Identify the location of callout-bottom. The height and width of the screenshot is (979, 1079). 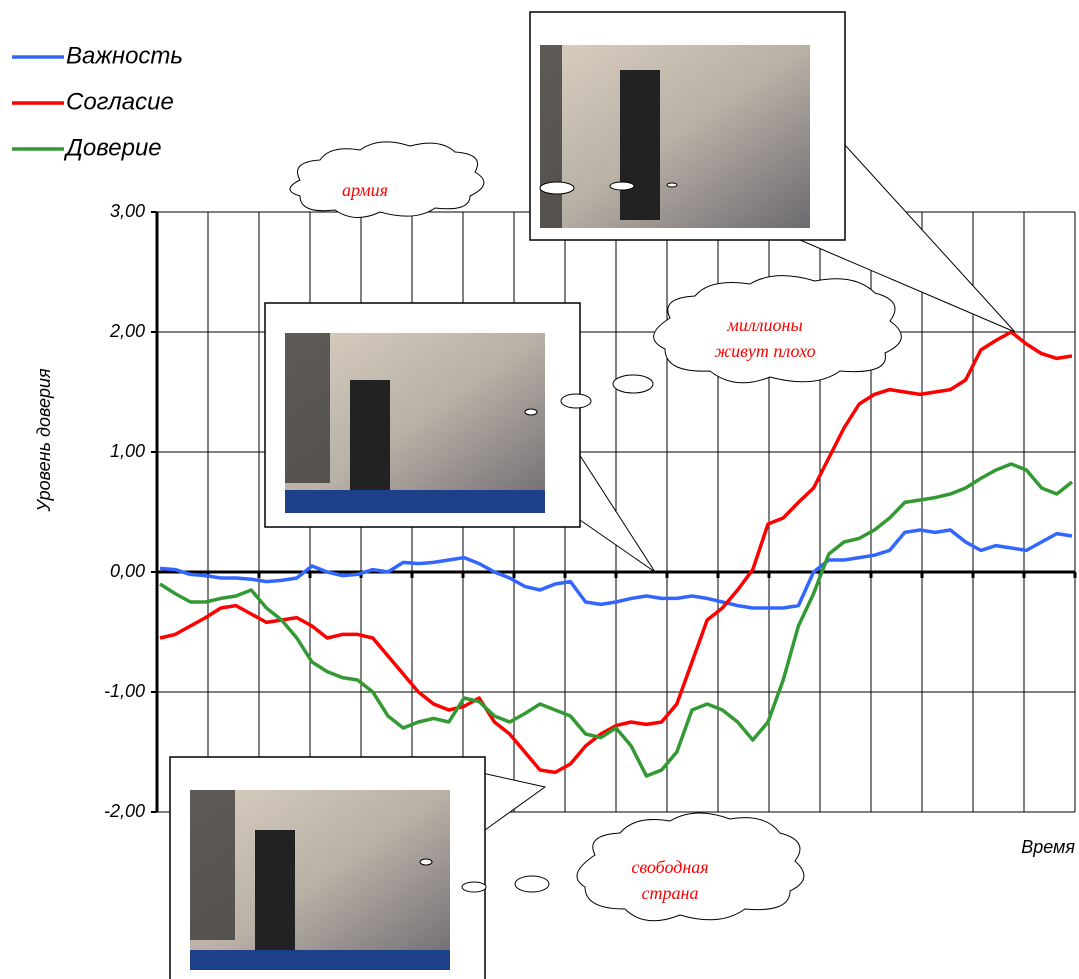
(359, 867).